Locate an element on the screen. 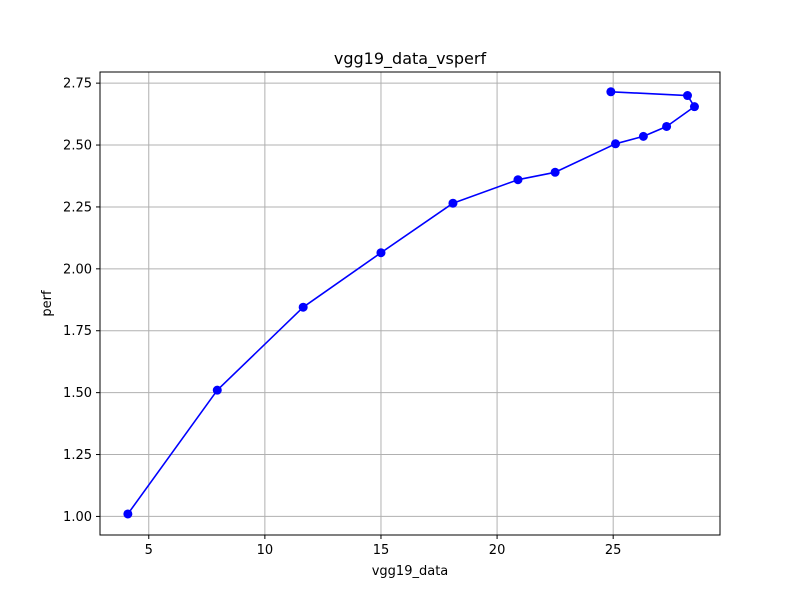 Image resolution: width=800 pixels, height=604 pixels. y-tick-label: 1.25 is located at coordinates (77, 455).